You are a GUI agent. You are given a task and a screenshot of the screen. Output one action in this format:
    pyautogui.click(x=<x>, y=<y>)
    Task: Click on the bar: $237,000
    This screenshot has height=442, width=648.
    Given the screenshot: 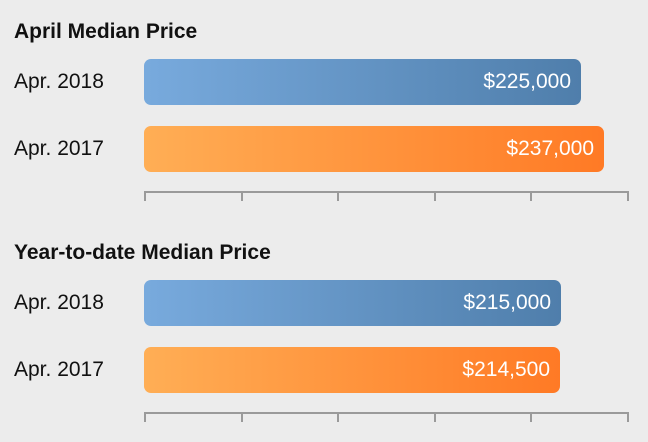 What is the action you would take?
    pyautogui.click(x=374, y=149)
    